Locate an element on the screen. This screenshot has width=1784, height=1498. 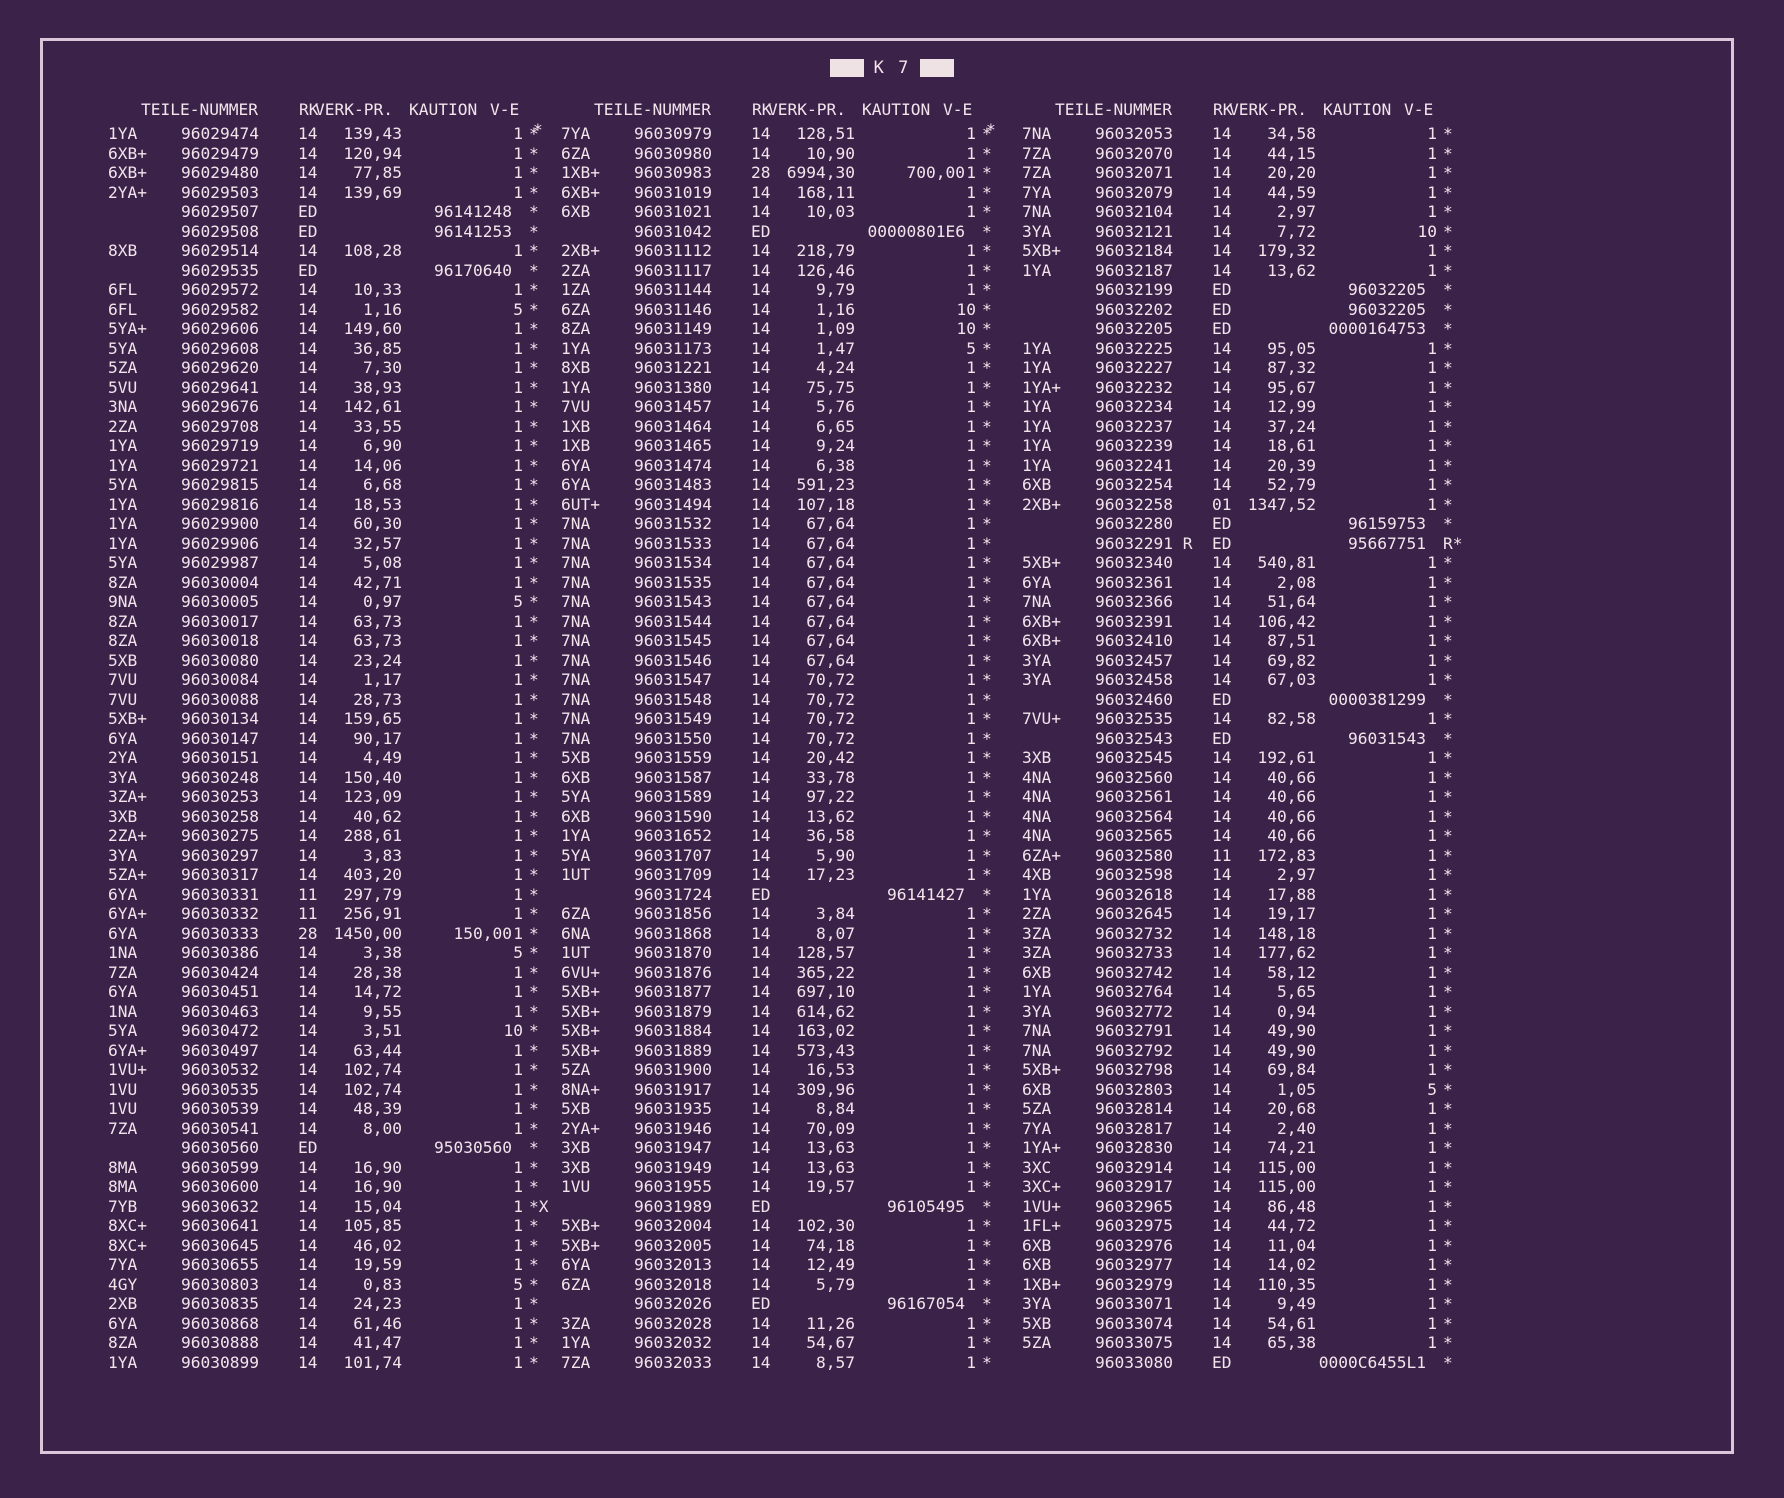
table-row: 6XB+ 96029480 14 77,85 1 * is located at coordinates (608, 173).